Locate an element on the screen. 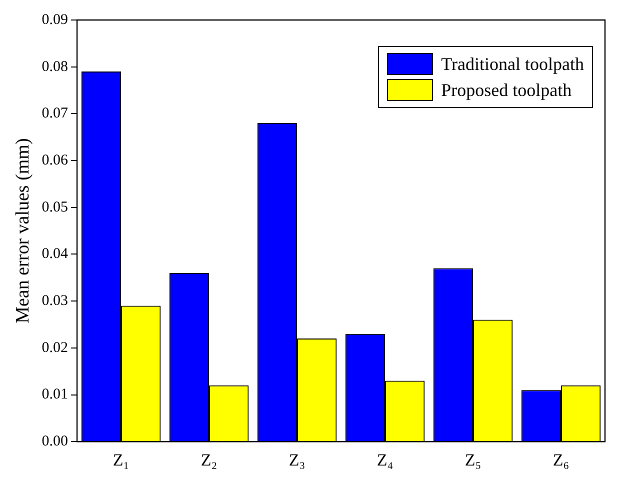 The image size is (619, 488). x-tick-label: Z₃ is located at coordinates (297, 460).